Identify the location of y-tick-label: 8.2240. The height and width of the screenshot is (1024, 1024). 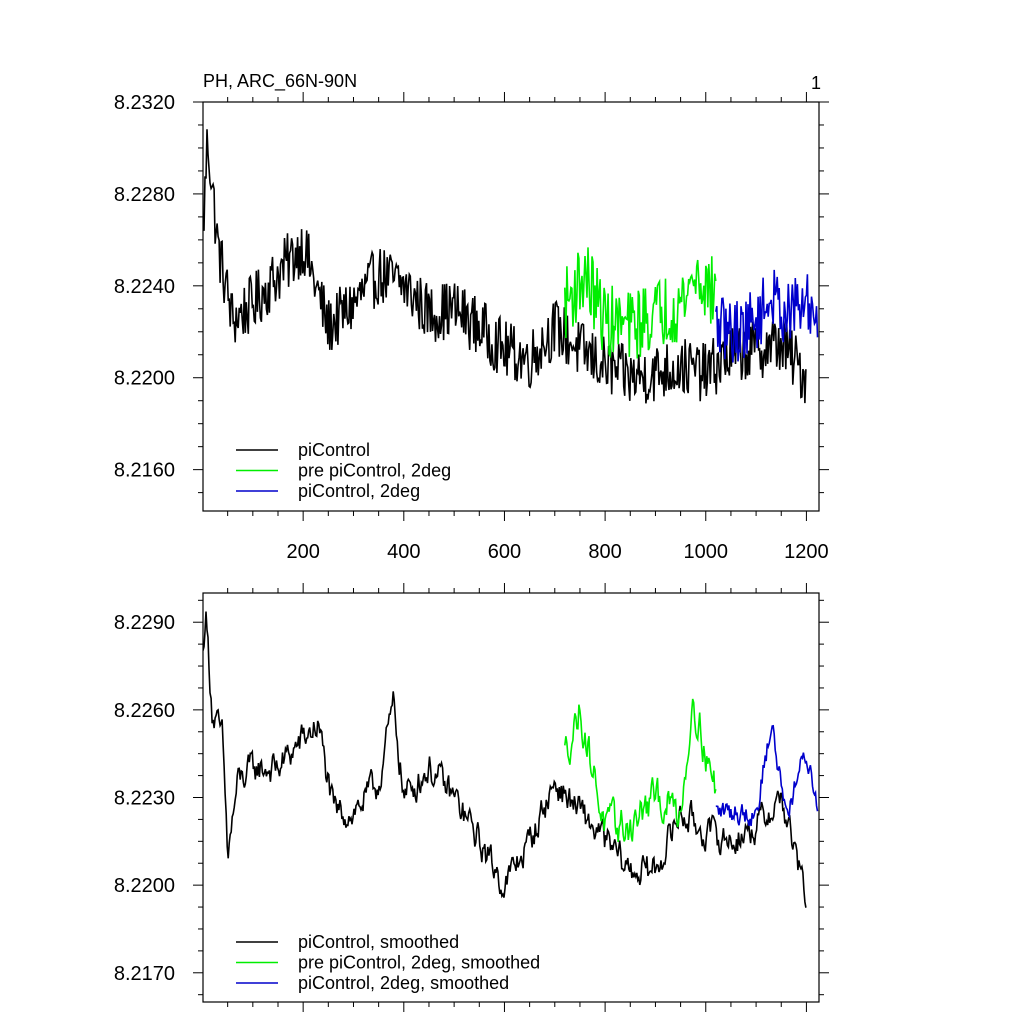
(144, 287).